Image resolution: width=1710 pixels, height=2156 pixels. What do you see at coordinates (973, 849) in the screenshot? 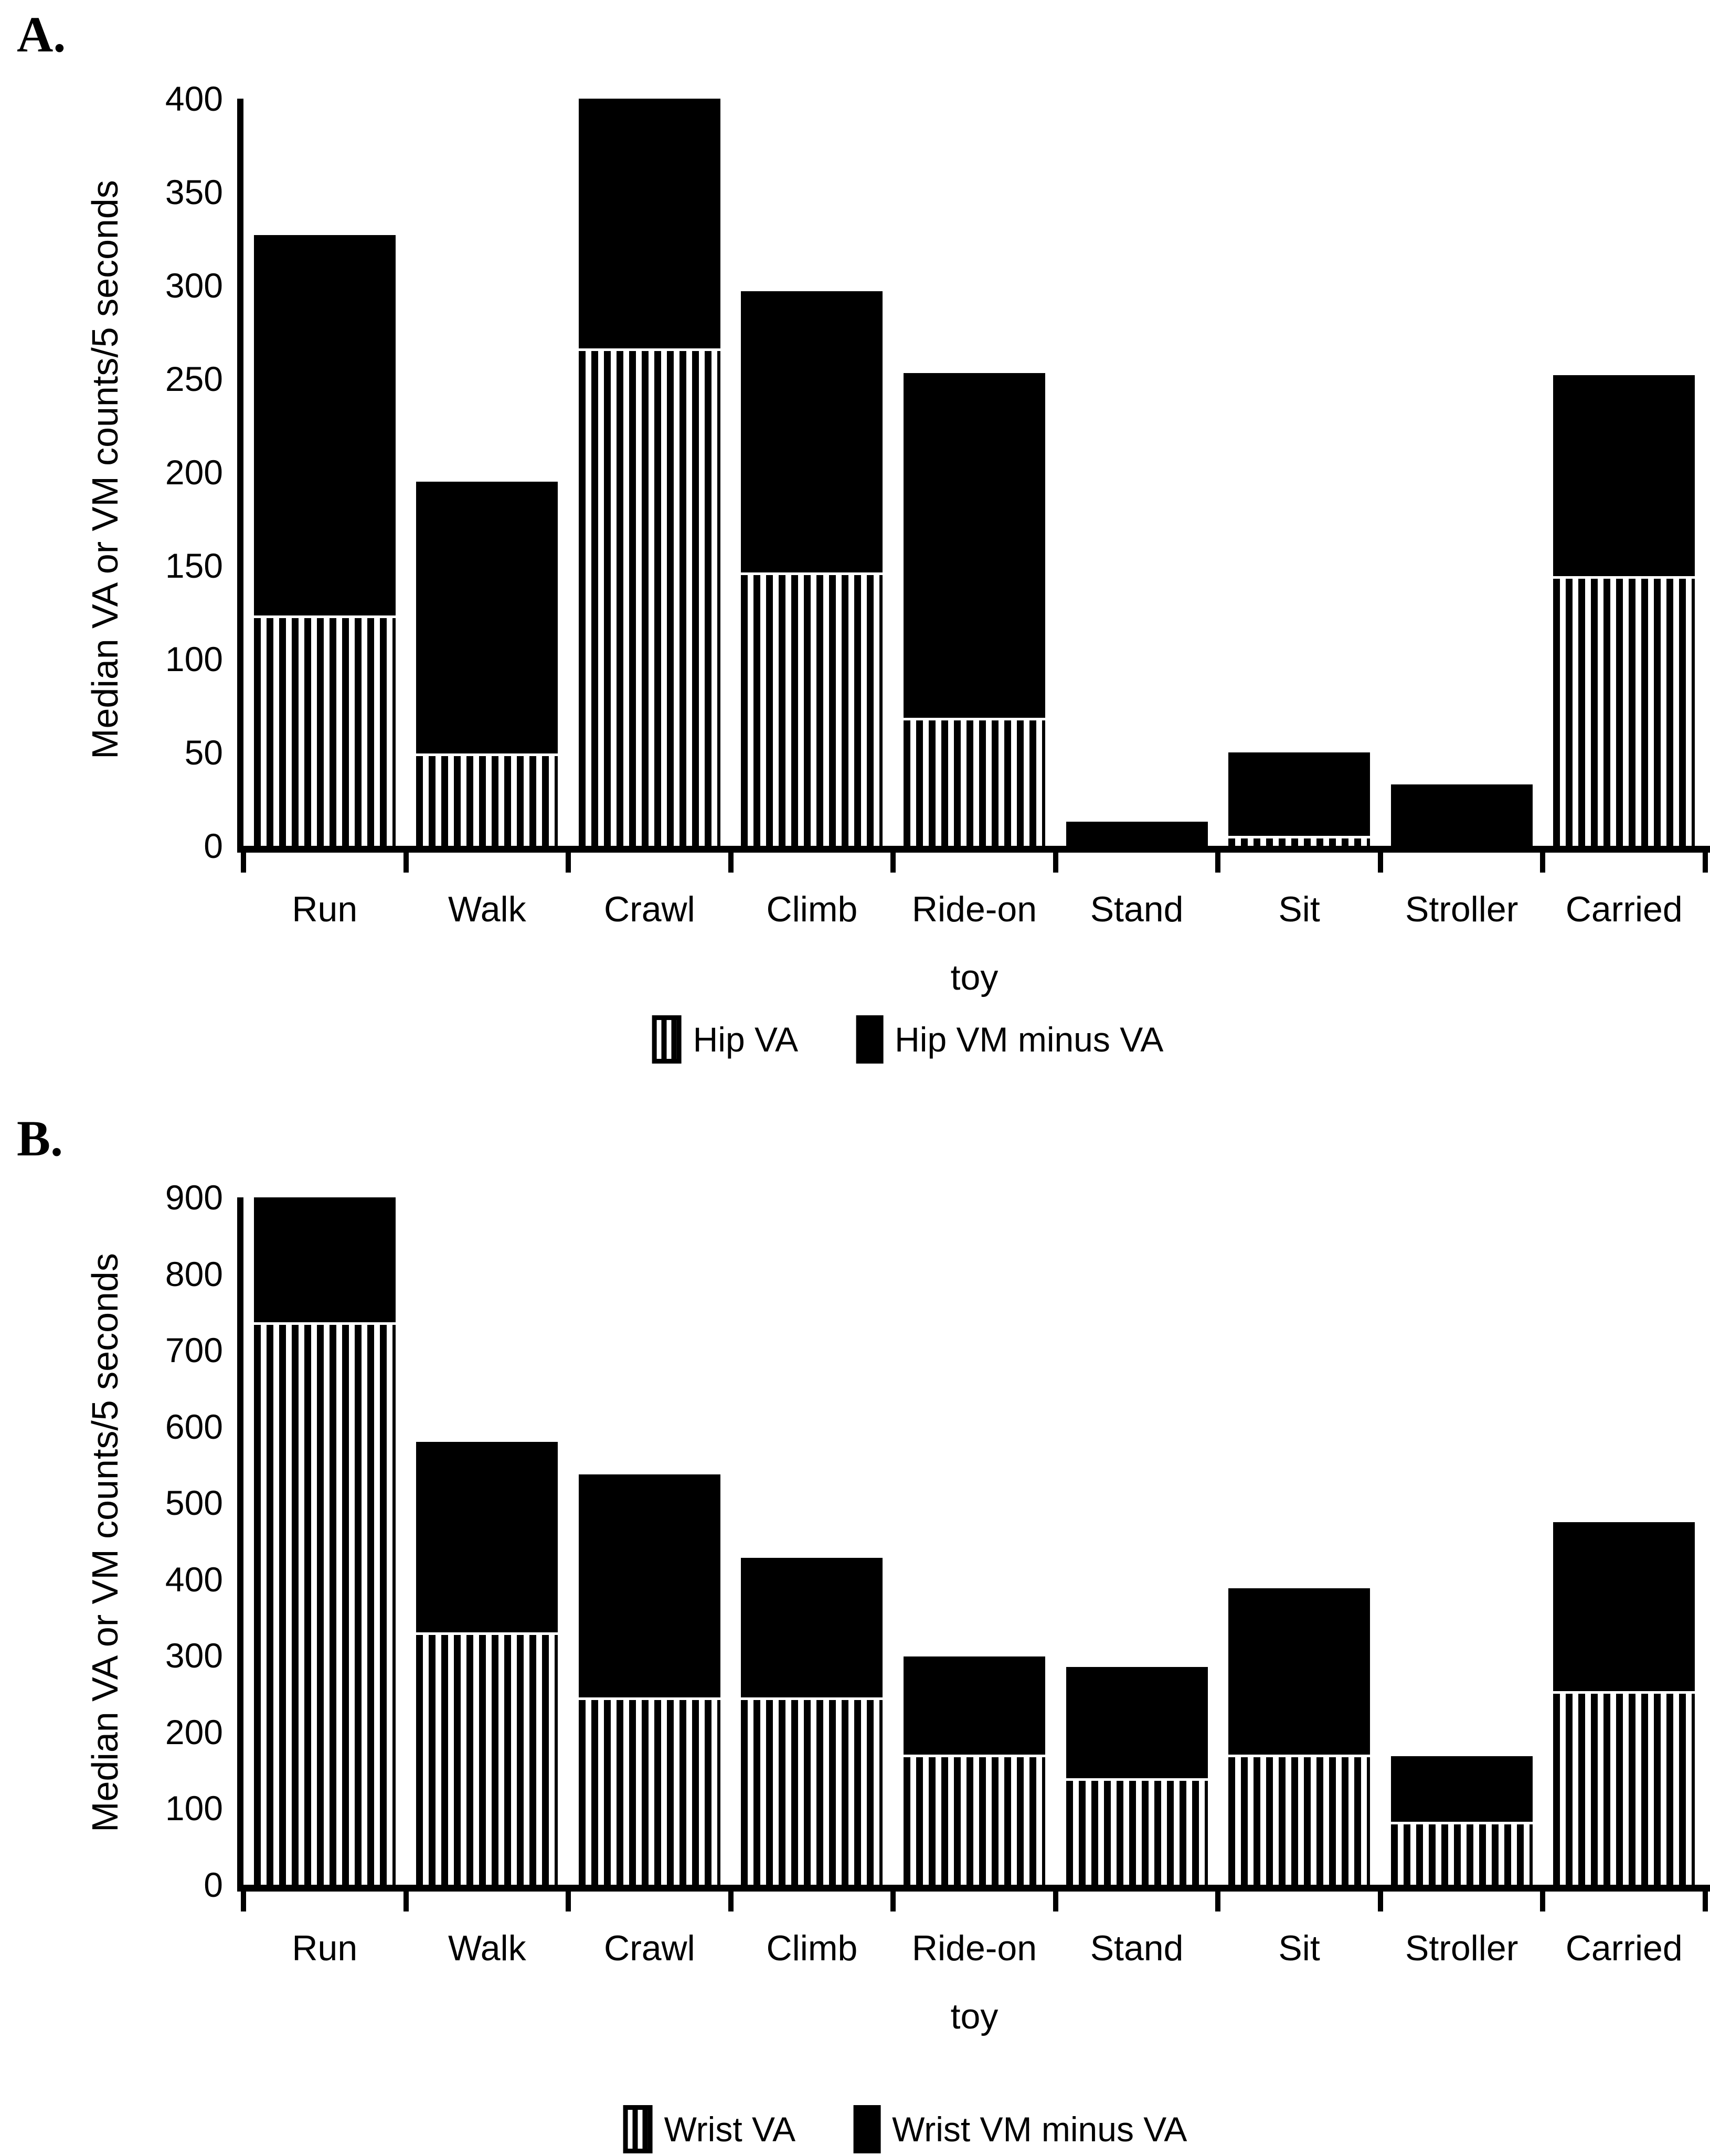
I see `x-axis-line` at bounding box center [973, 849].